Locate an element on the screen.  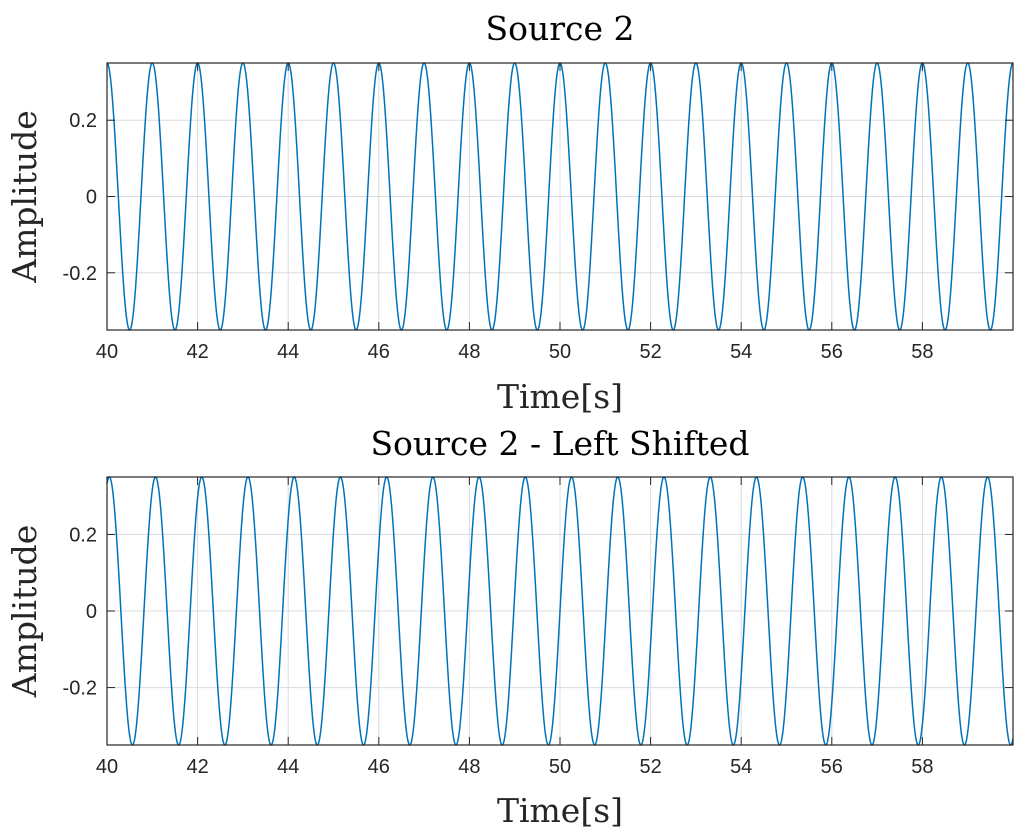
chart-title: Source 2 - Left Shifted is located at coordinates (559, 443).